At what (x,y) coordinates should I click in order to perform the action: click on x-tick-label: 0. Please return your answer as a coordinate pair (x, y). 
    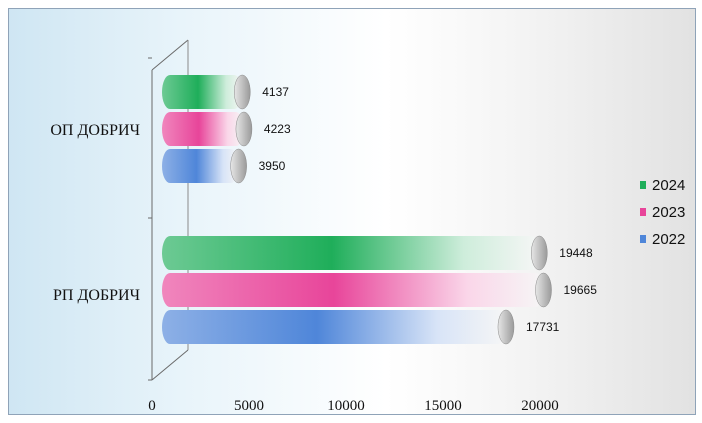
    Looking at the image, I should click on (152, 406).